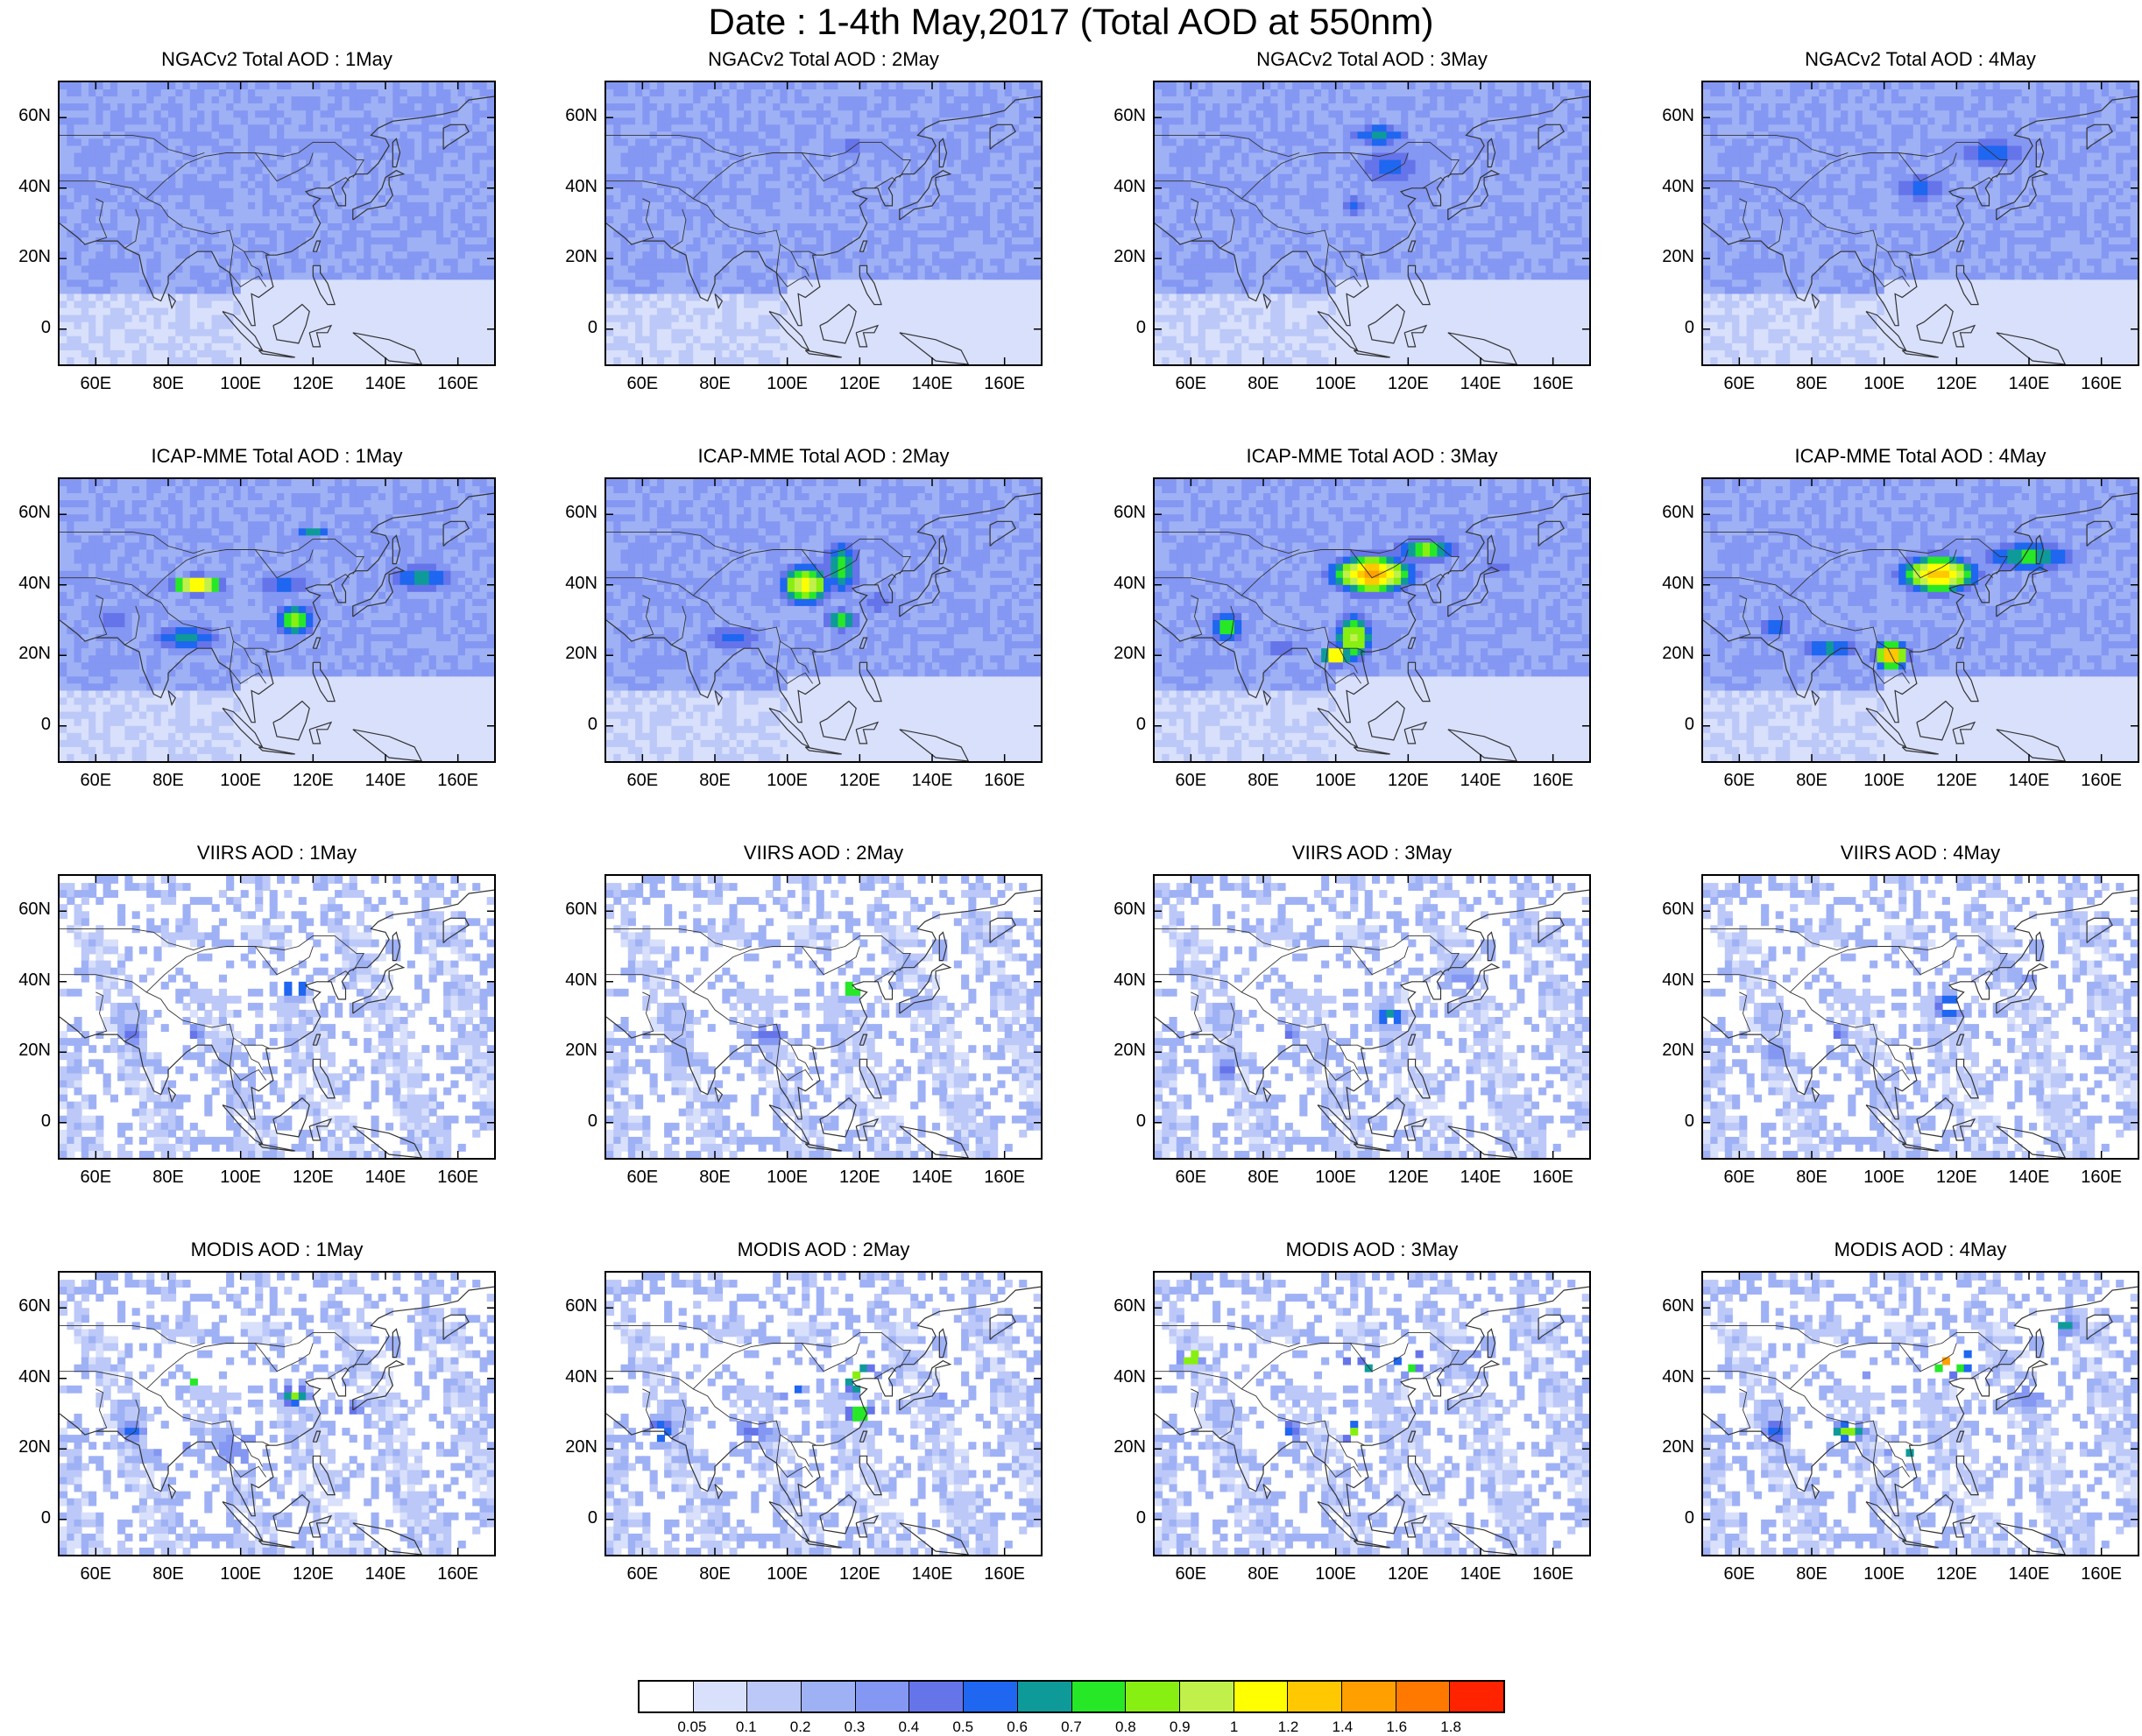  Describe the element at coordinates (578, 186) in the screenshot. I see `lat-tick-label: 40N` at that location.